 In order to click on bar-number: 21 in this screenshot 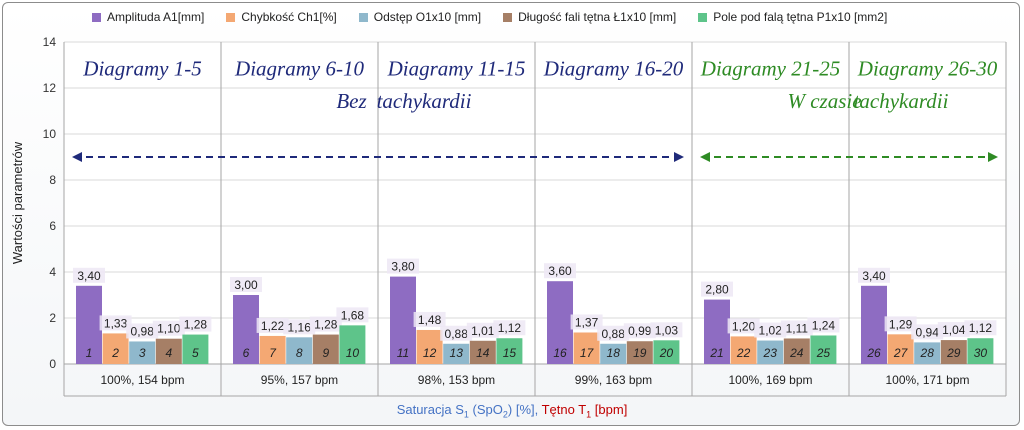, I will do `click(716, 353)`.